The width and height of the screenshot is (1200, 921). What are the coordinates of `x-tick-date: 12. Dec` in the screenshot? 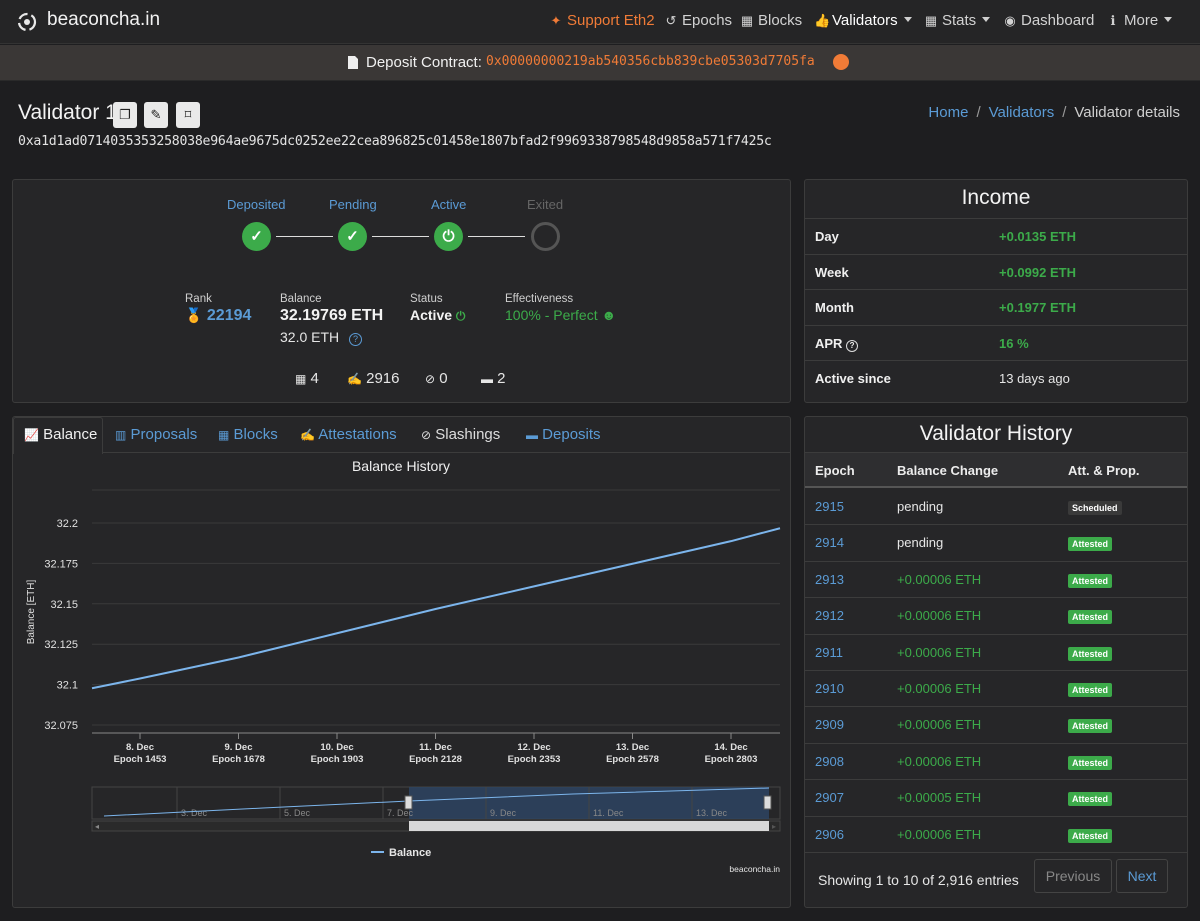 It's located at (533, 747).